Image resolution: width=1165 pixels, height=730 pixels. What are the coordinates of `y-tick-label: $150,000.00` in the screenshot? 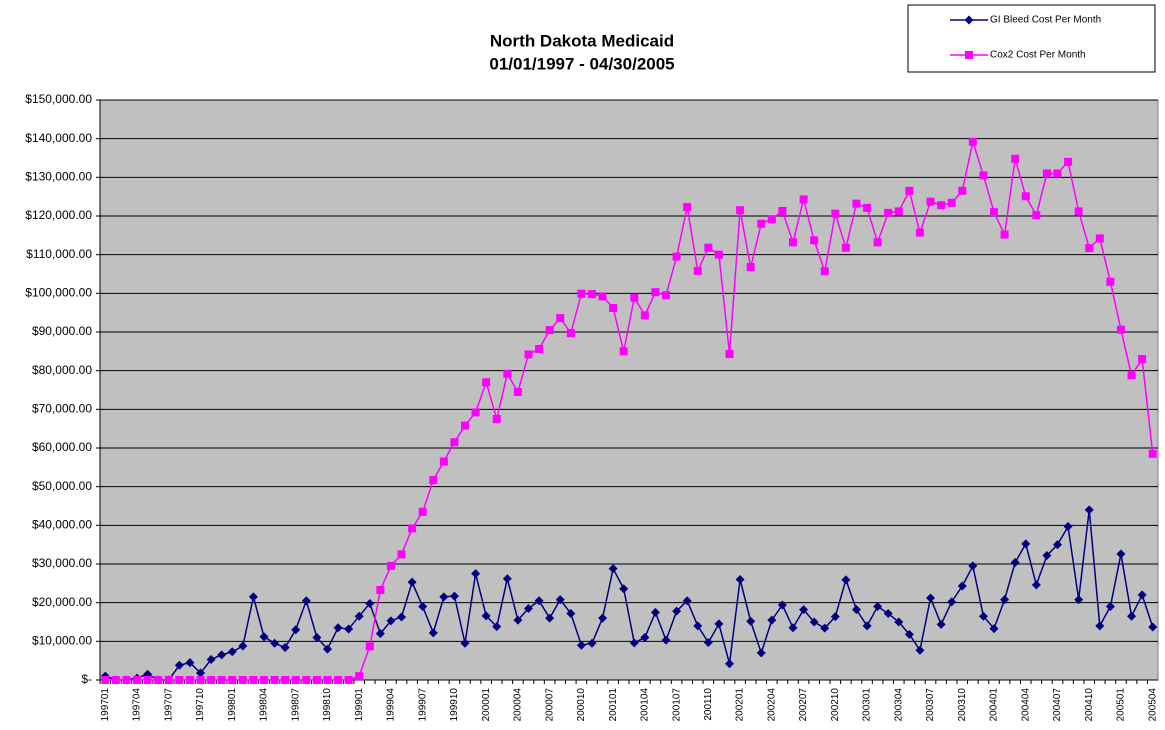 It's located at (58, 99).